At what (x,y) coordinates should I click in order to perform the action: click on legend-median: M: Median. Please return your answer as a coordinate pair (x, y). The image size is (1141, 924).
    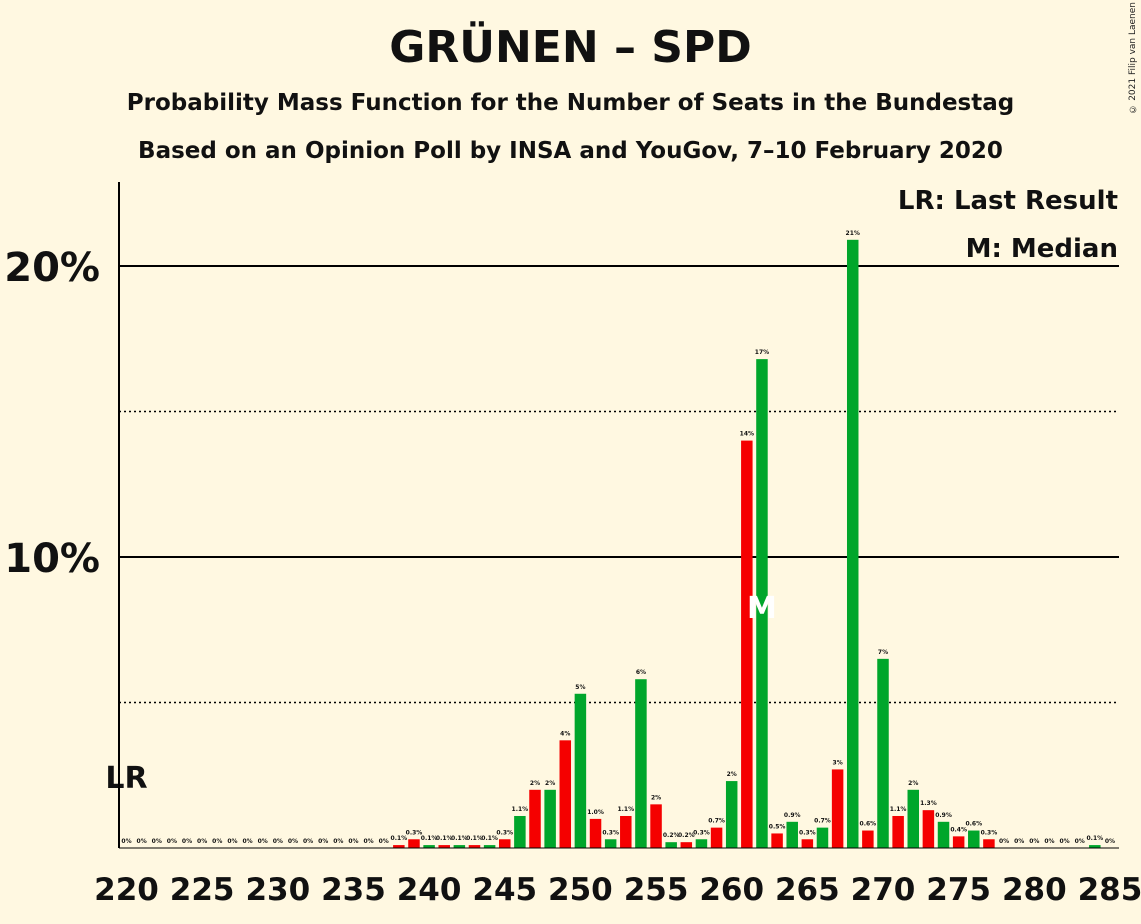
    Looking at the image, I should click on (1042, 249).